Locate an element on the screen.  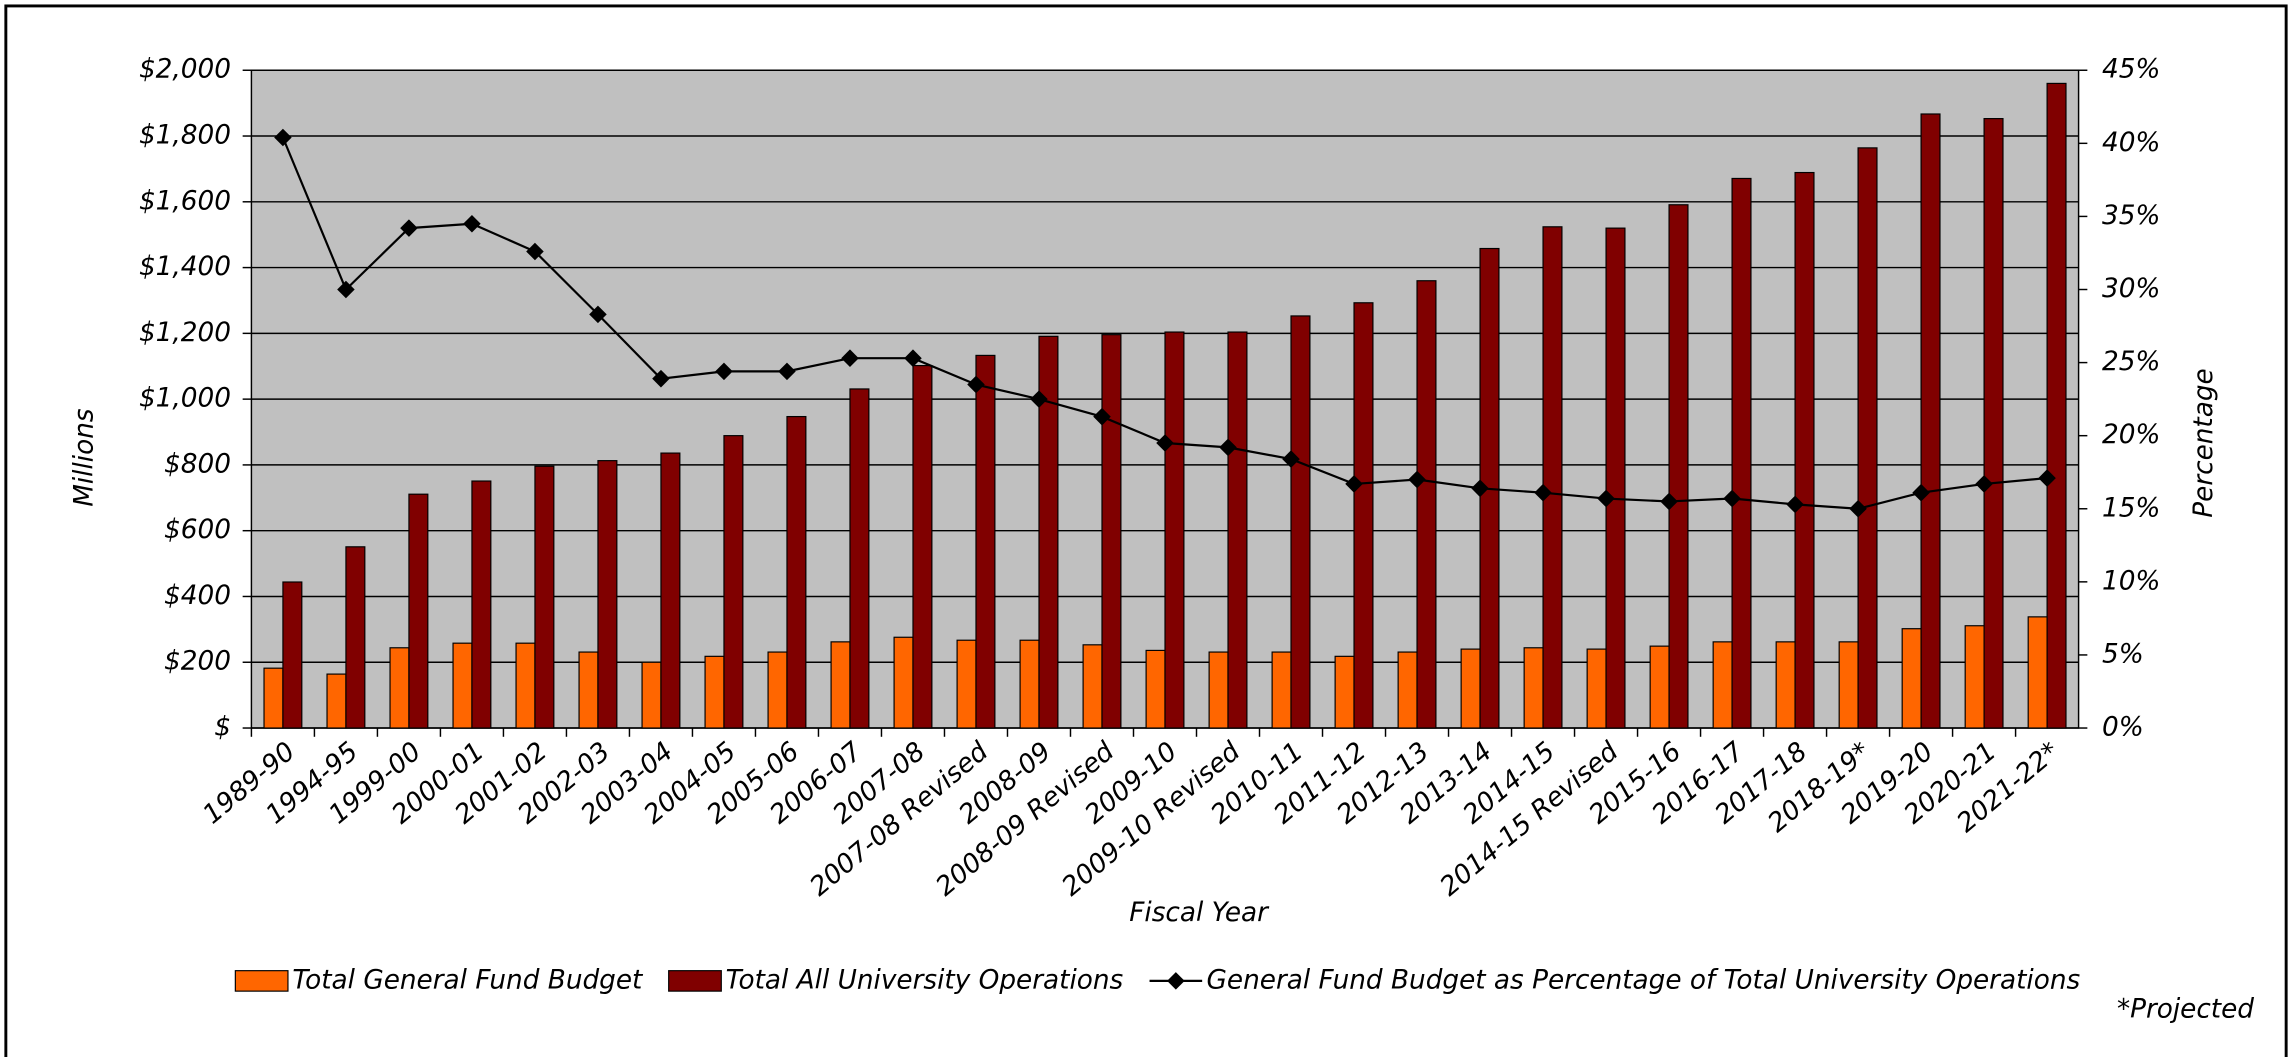
note: *Projected is located at coordinates (2185, 1010).